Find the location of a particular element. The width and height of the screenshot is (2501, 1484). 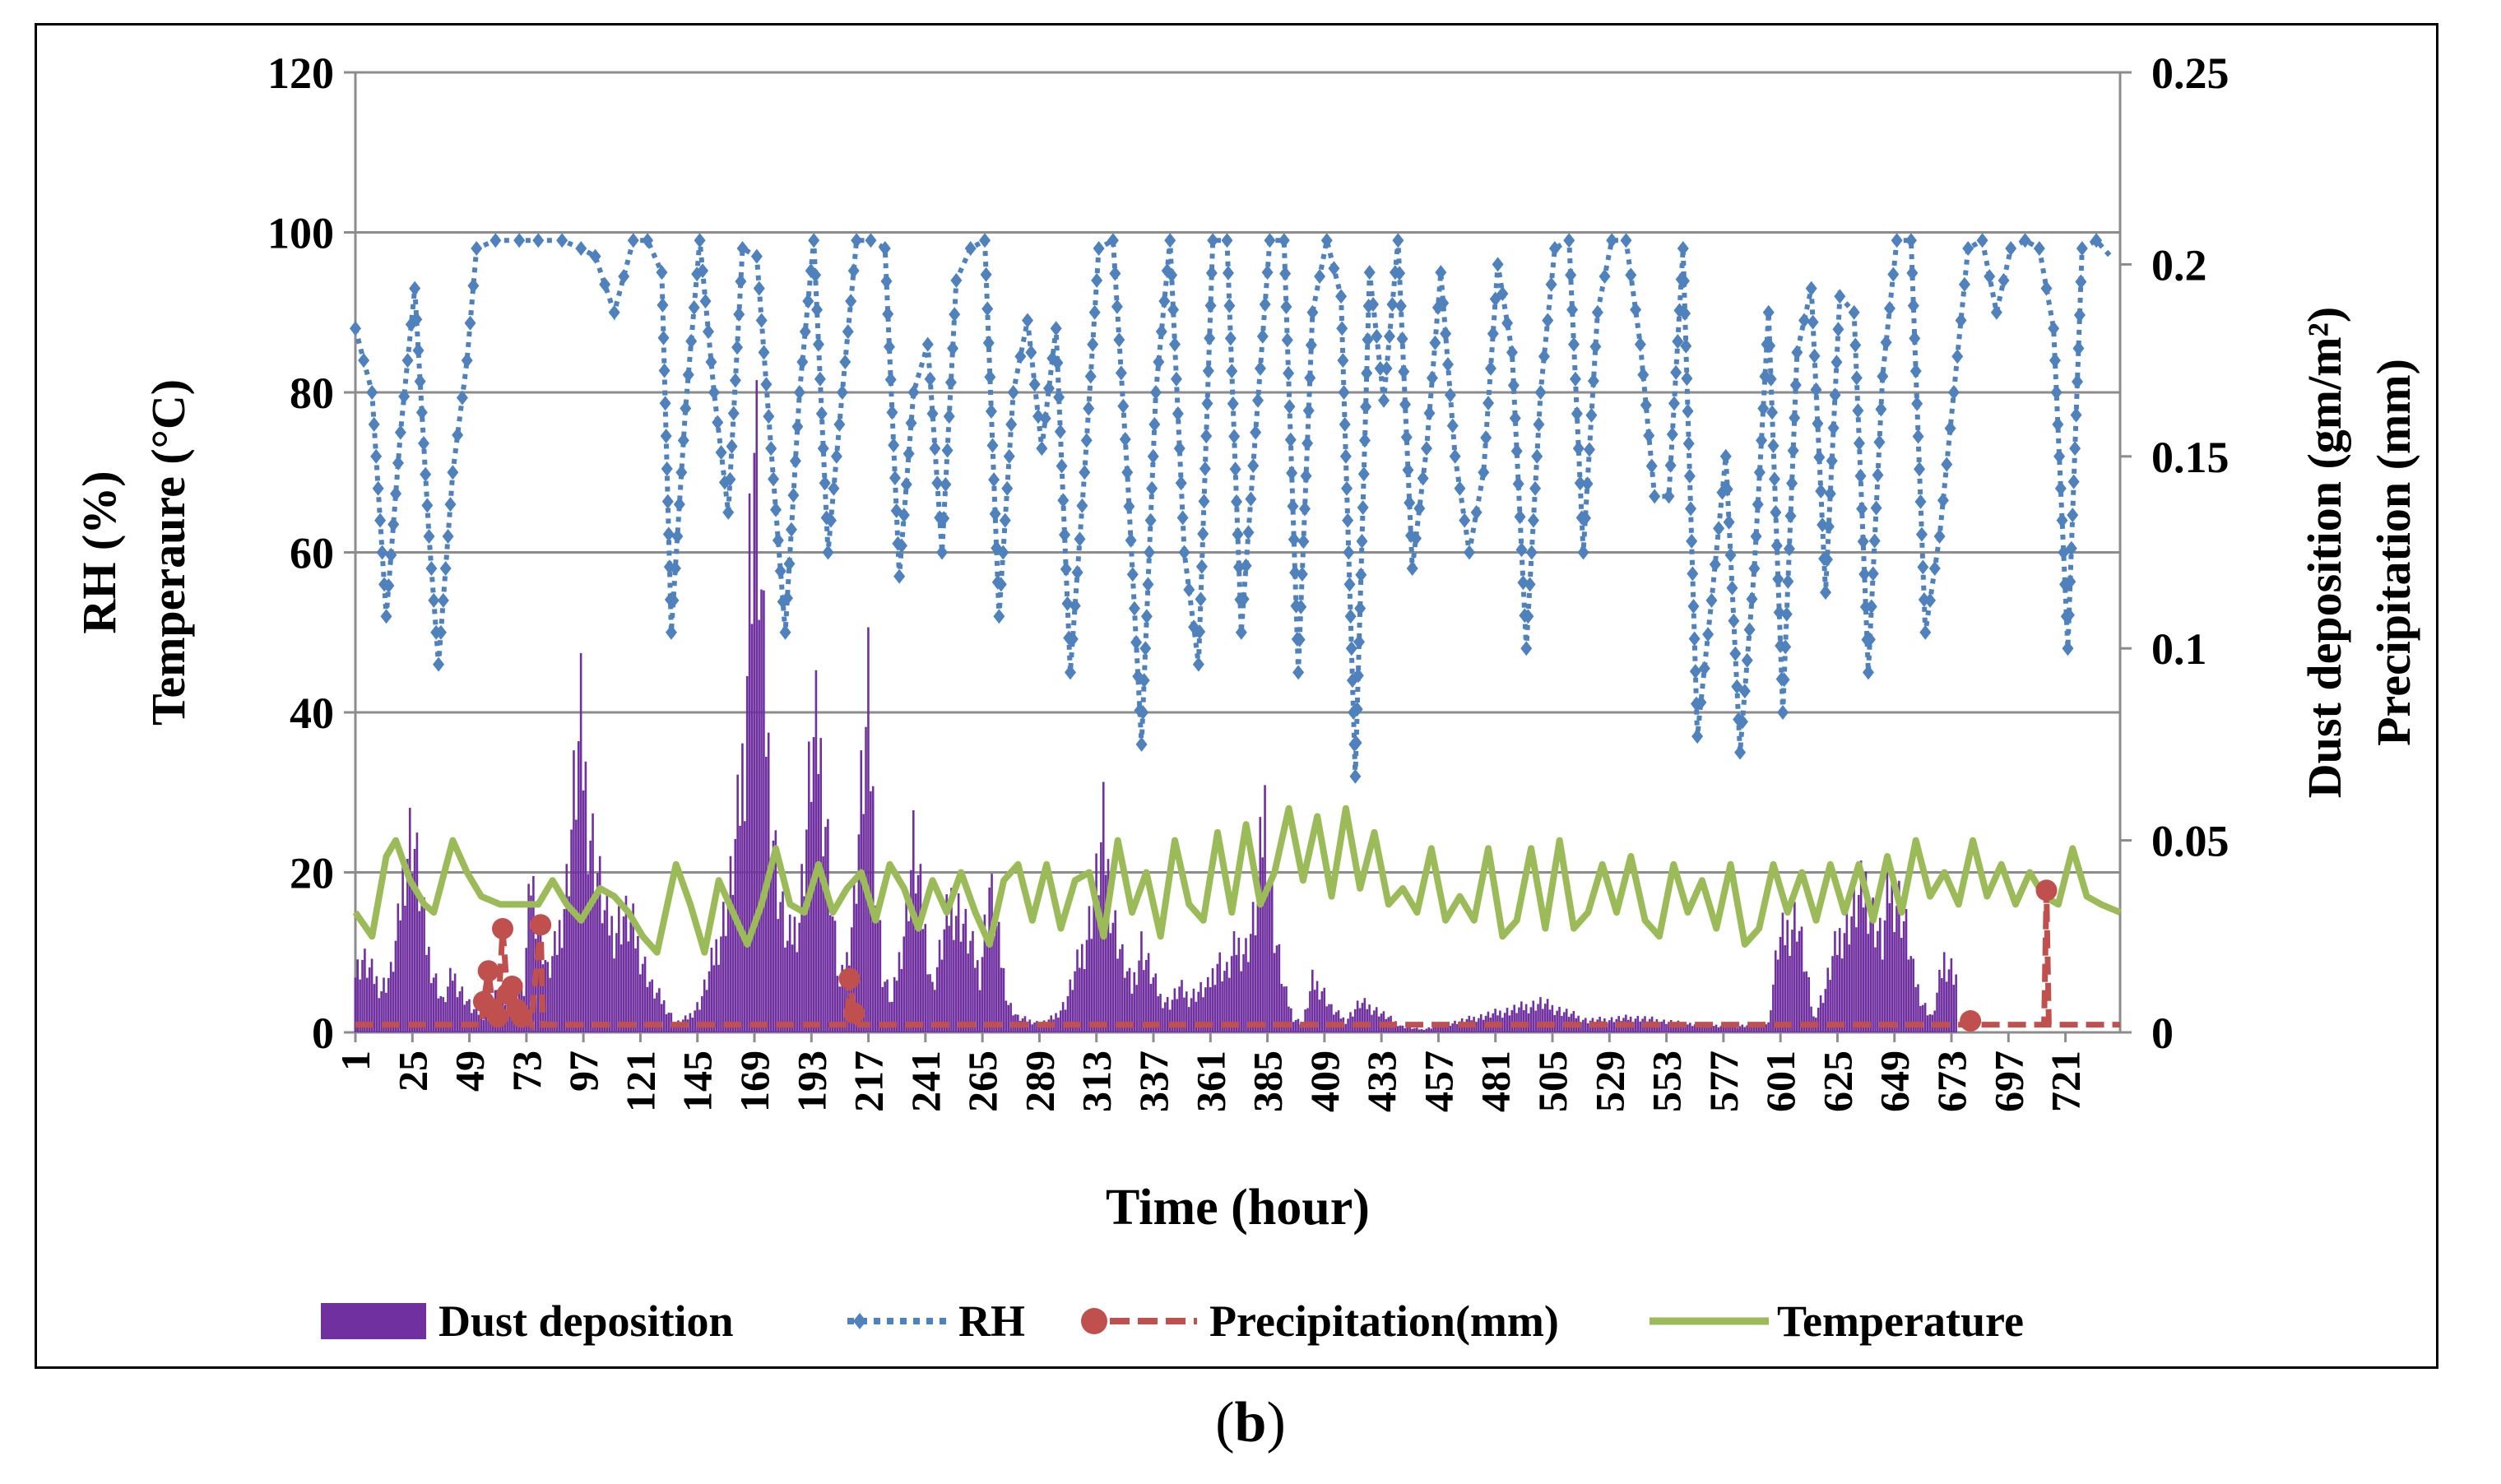

x-tick-label: 577 is located at coordinates (1724, 1081).